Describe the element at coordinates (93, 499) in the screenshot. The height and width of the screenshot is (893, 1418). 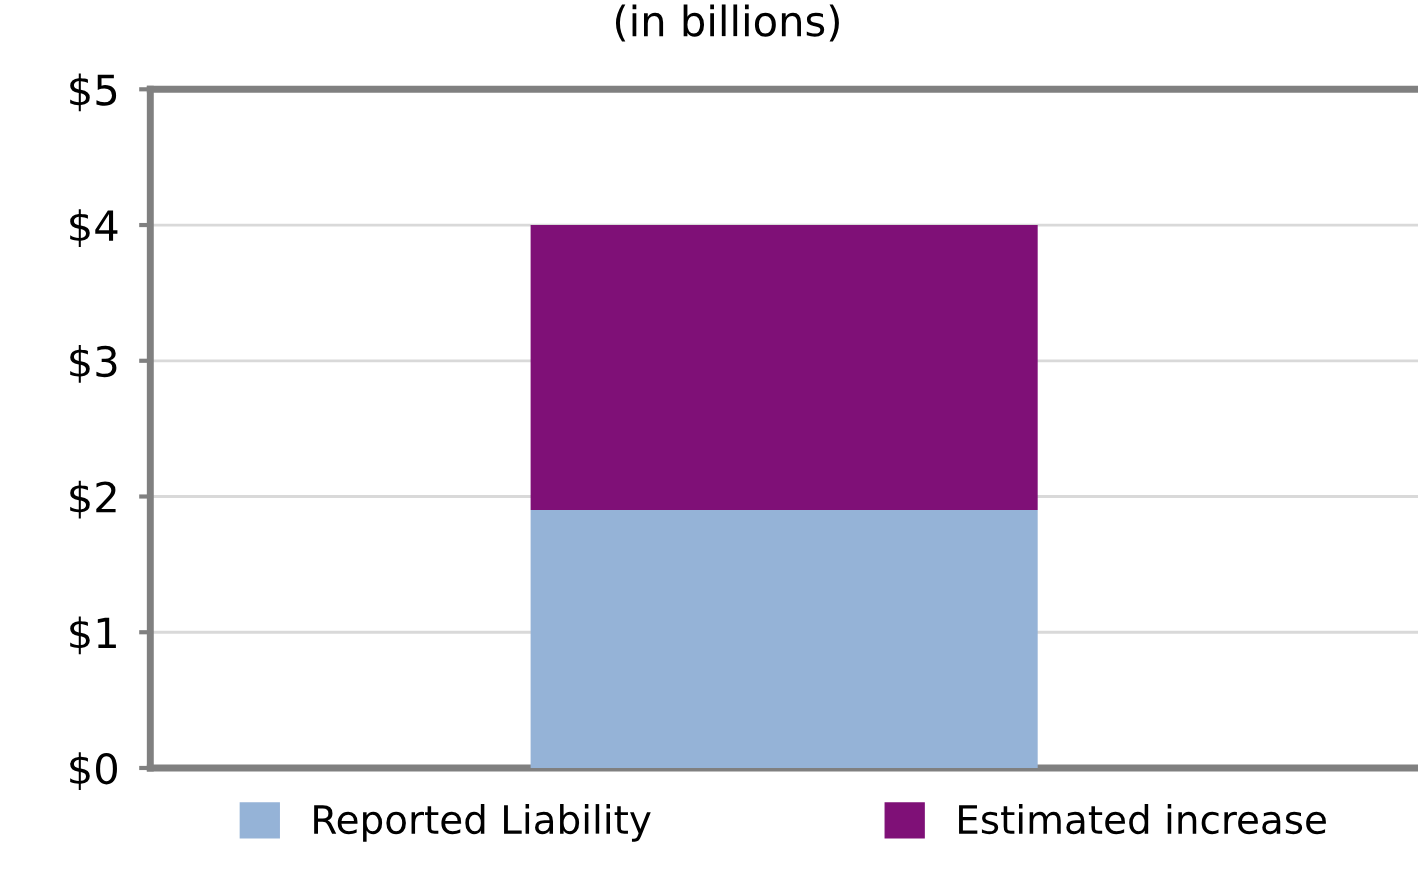
I see `y-tick-label: $2` at that location.